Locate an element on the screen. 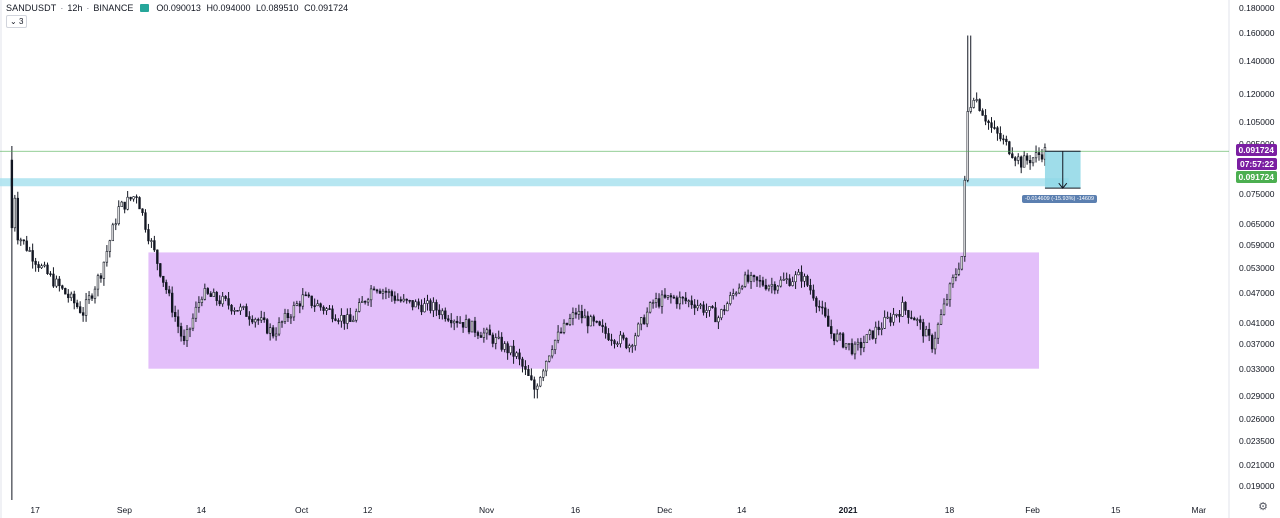  time-axis-tick: 16 is located at coordinates (575, 510).